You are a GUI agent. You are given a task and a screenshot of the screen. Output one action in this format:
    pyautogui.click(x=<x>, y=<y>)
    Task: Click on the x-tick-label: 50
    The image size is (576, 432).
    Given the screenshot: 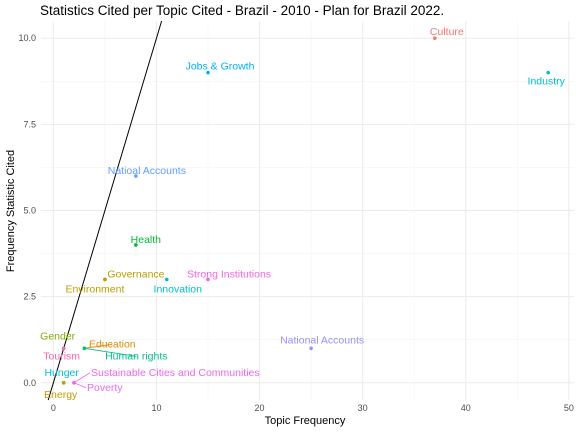 What is the action you would take?
    pyautogui.click(x=569, y=408)
    